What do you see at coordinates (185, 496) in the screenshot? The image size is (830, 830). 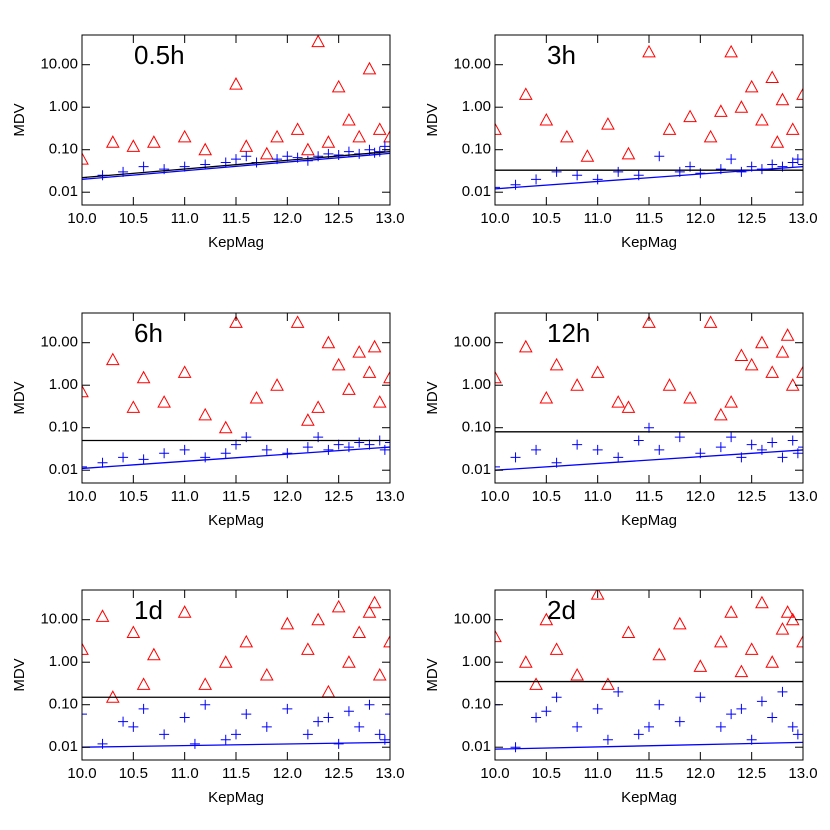 I see `x-tick-label: 11.0` at bounding box center [185, 496].